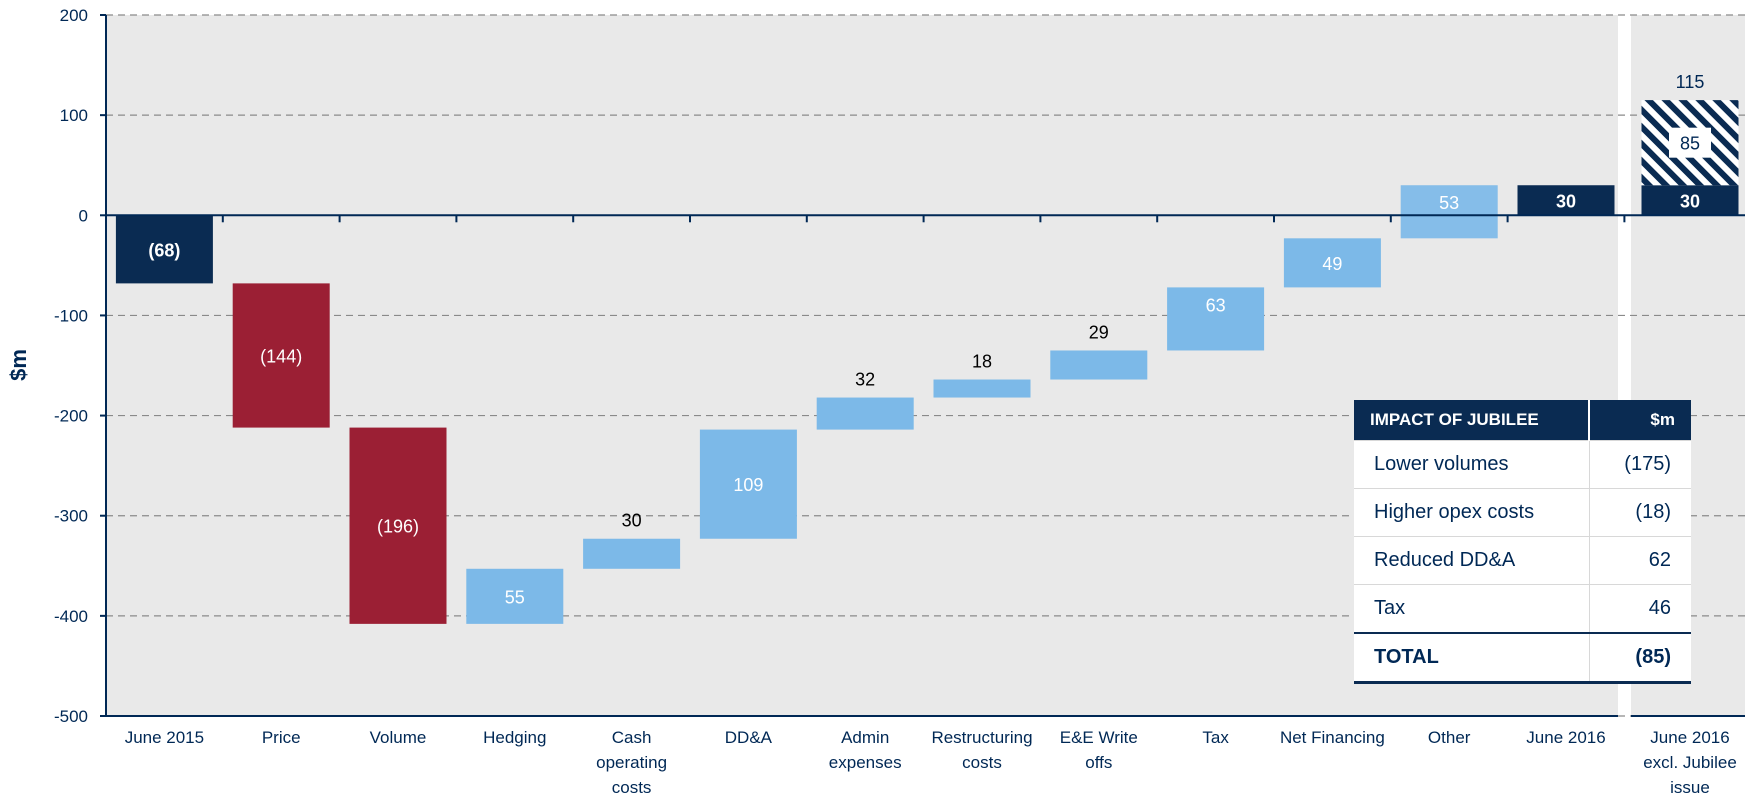 Image resolution: width=1750 pixels, height=801 pixels. I want to click on data-label: (68), so click(164, 250).